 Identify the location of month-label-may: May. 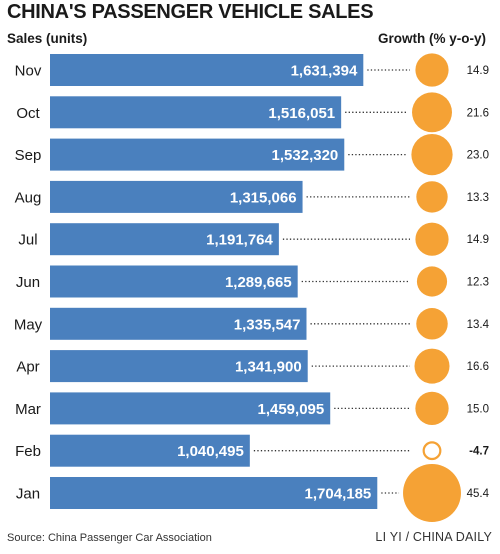
(28, 324).